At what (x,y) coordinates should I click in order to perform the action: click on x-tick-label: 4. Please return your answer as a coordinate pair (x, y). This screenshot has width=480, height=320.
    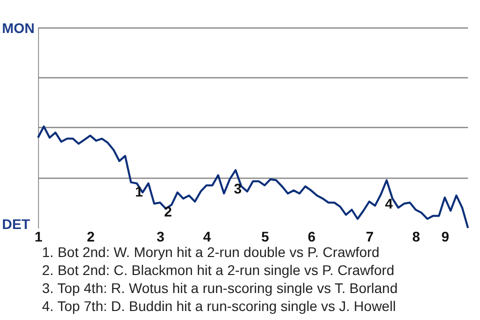
    Looking at the image, I should click on (207, 236).